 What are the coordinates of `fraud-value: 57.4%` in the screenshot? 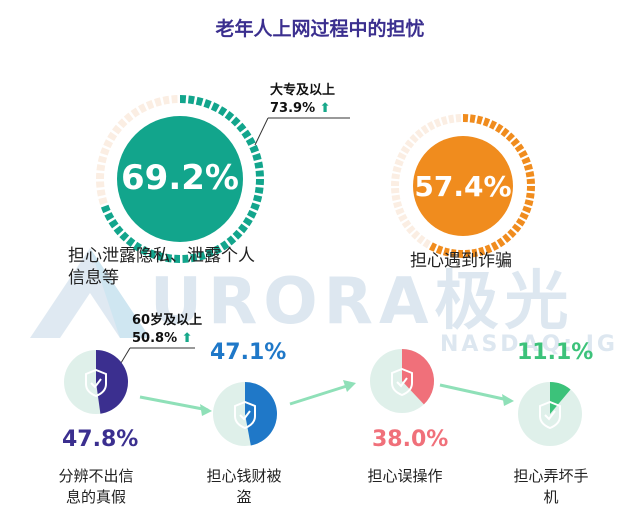 It's located at (463, 186).